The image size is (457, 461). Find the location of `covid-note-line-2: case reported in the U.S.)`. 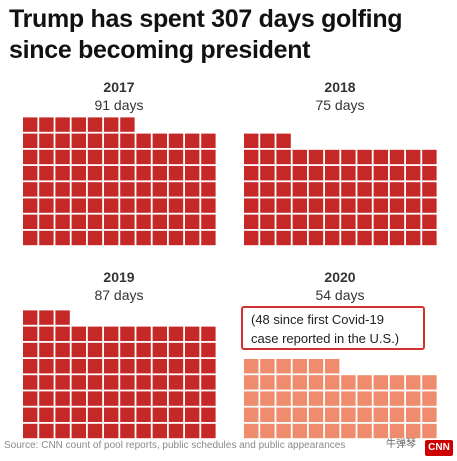

covid-note-line-2: case reported in the U.S.) is located at coordinates (325, 338).